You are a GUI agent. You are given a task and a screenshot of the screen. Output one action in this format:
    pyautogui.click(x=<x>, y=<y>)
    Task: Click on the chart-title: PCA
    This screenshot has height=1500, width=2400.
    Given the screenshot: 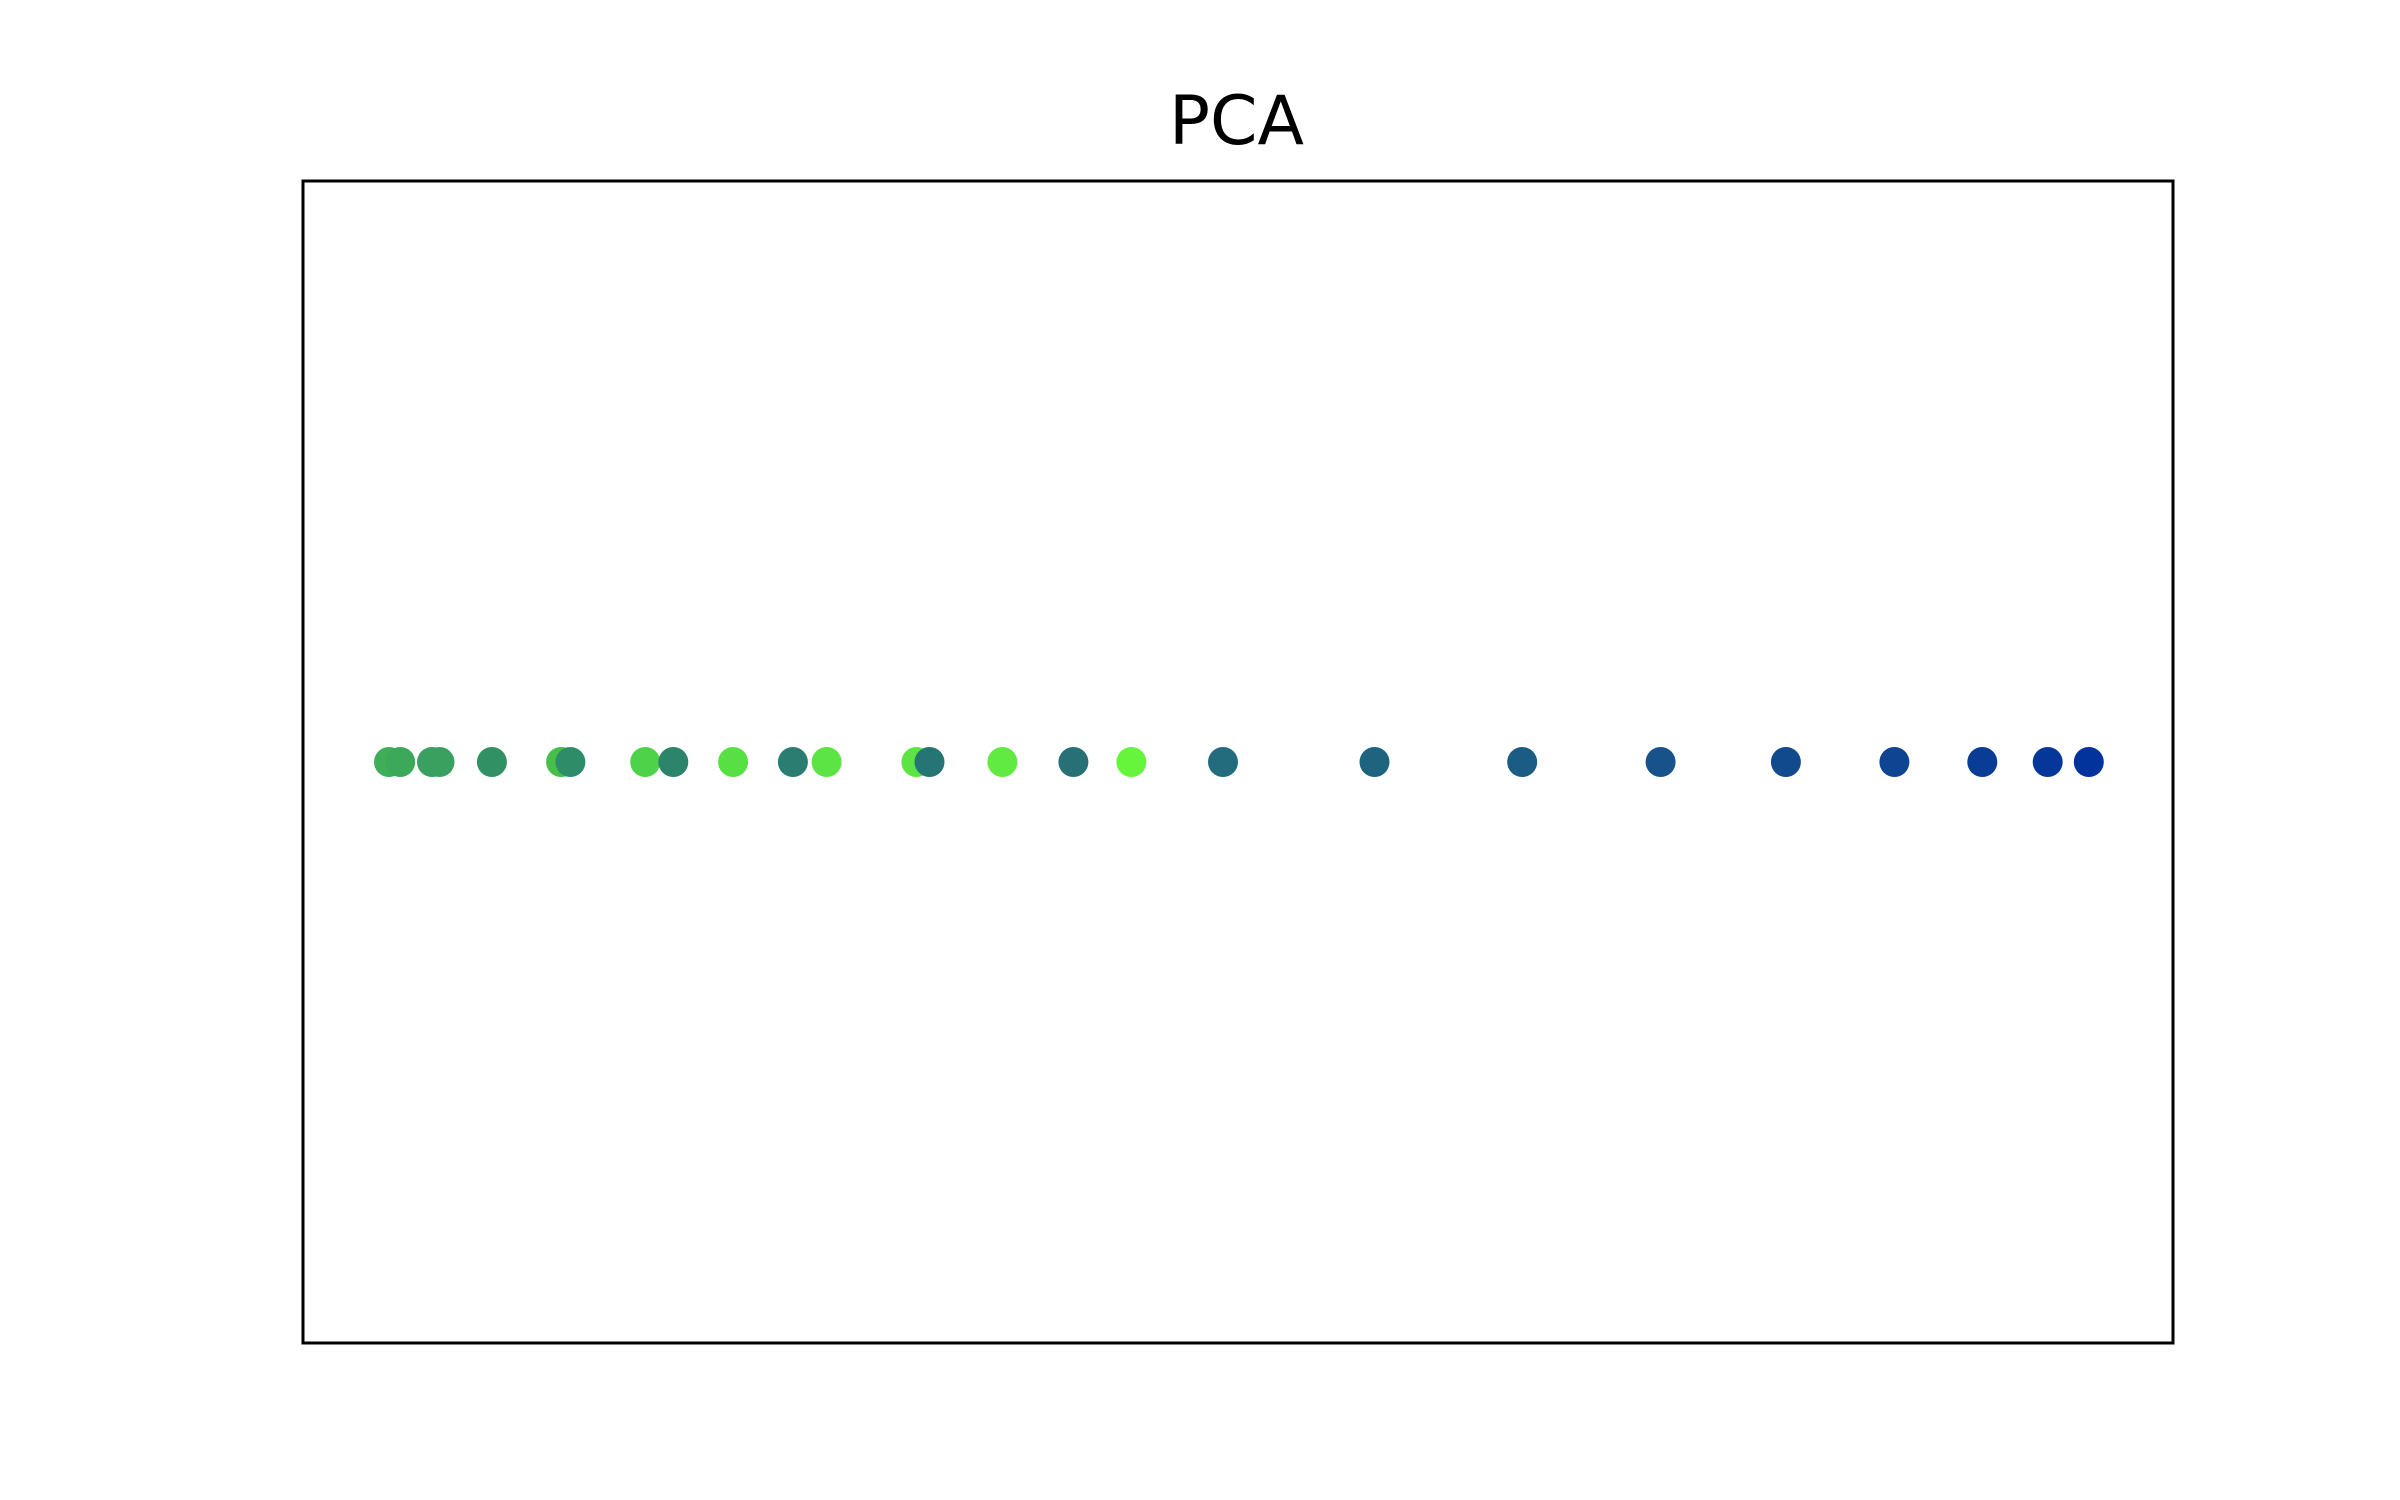 What is the action you would take?
    pyautogui.click(x=1236, y=121)
    